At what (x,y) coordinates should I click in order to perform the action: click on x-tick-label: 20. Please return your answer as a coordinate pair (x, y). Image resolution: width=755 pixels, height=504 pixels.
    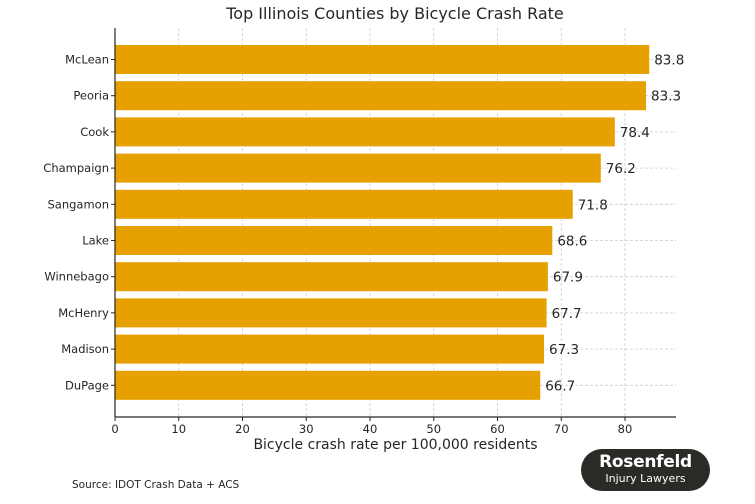
    Looking at the image, I should click on (242, 429).